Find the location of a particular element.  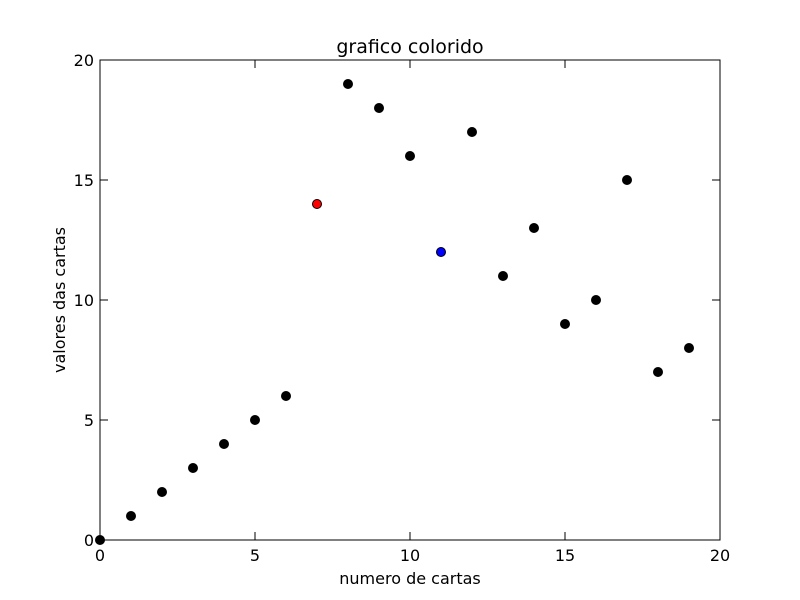

x-tick-label: 0 is located at coordinates (100, 555).